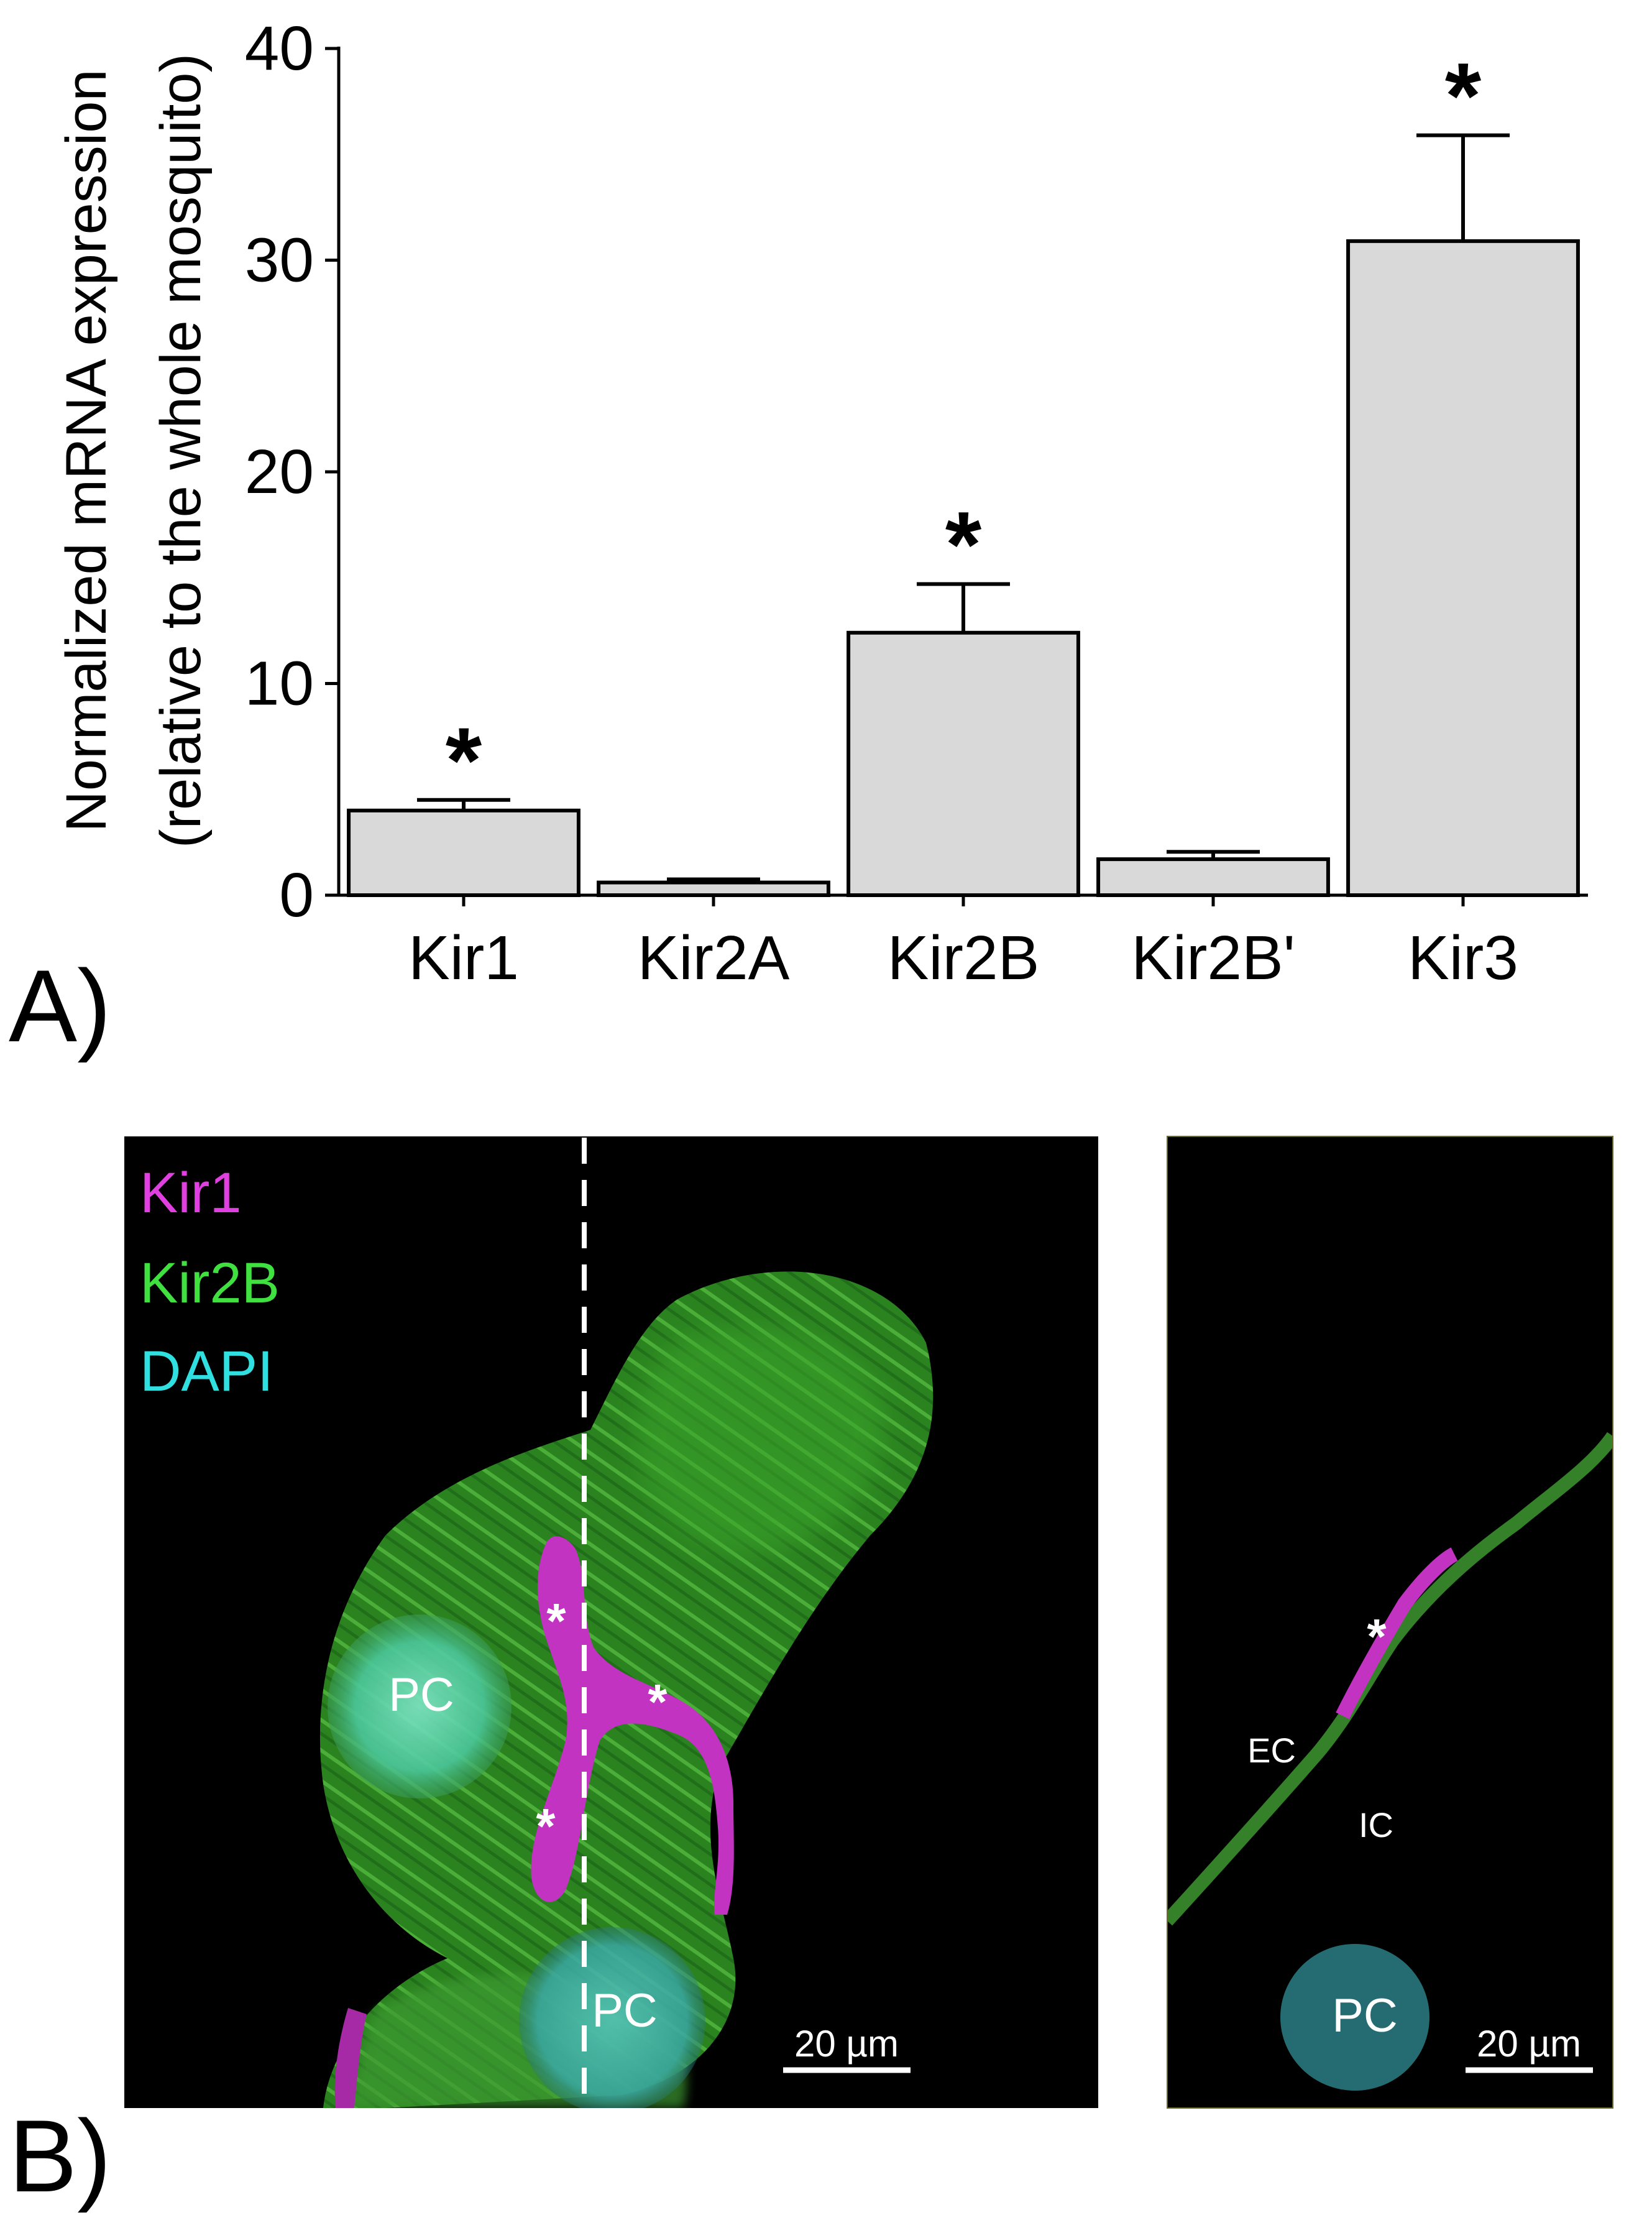 This screenshot has height=2233, width=1652. What do you see at coordinates (181, 450) in the screenshot?
I see `y-axis-label-line2: (relative to the whole mosquito)` at bounding box center [181, 450].